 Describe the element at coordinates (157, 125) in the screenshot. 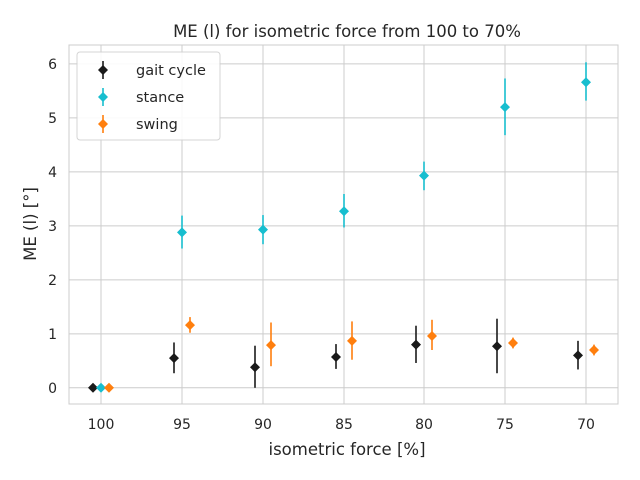

I see `legend-label: swing` at that location.